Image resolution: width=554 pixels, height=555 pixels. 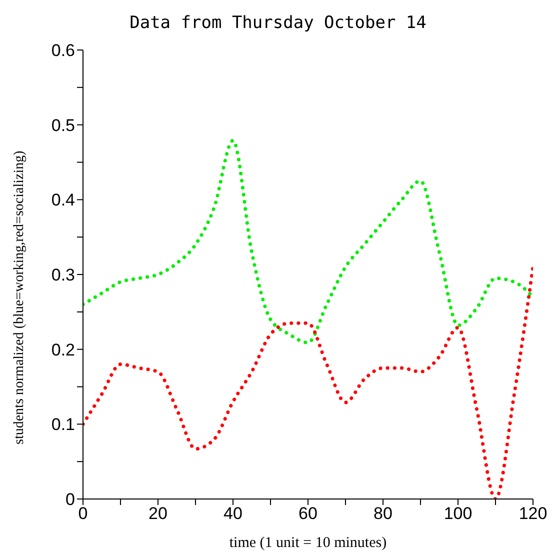 What do you see at coordinates (63, 50) in the screenshot?
I see `y-tick-label: 0.6` at bounding box center [63, 50].